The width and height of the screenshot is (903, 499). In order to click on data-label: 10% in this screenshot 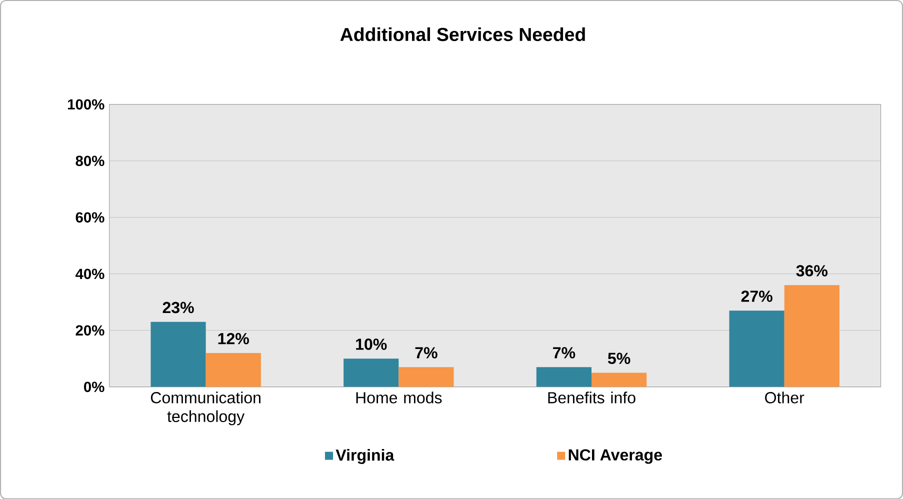, I will do `click(371, 344)`.